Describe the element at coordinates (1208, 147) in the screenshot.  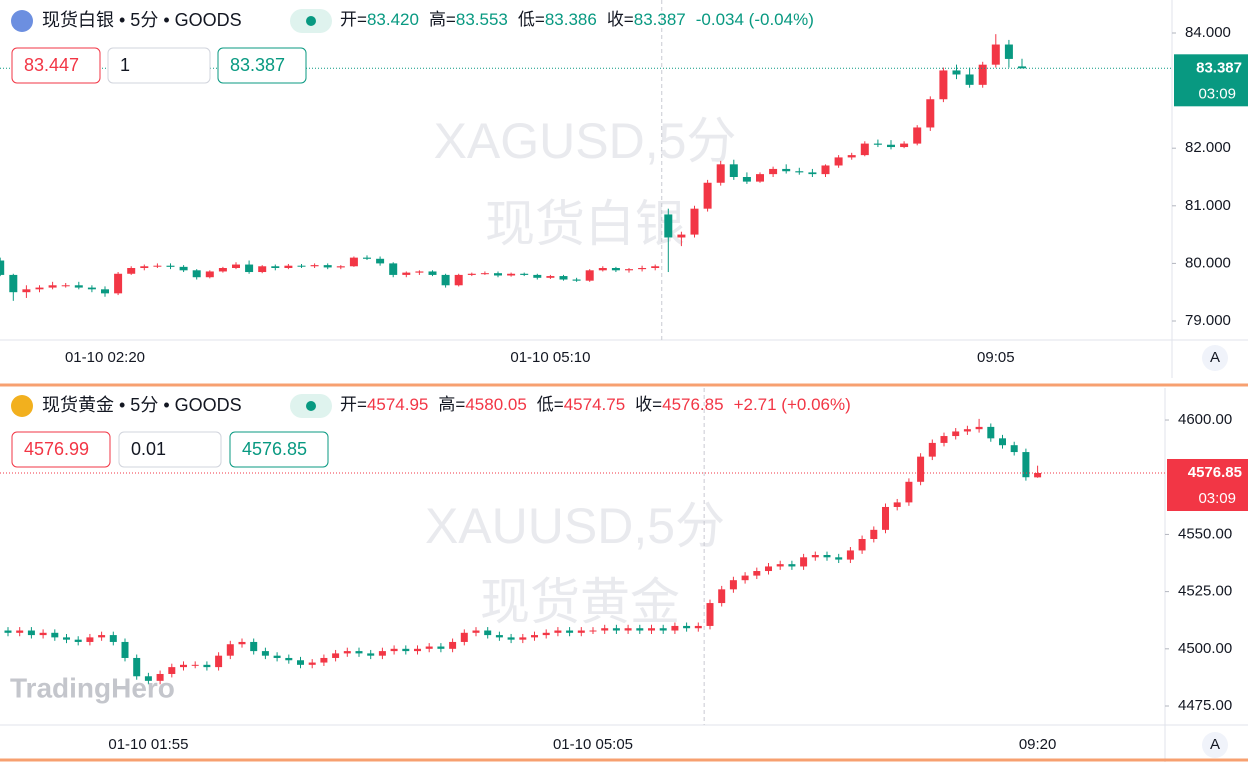
I see `y-tick-label: 82.000` at that location.